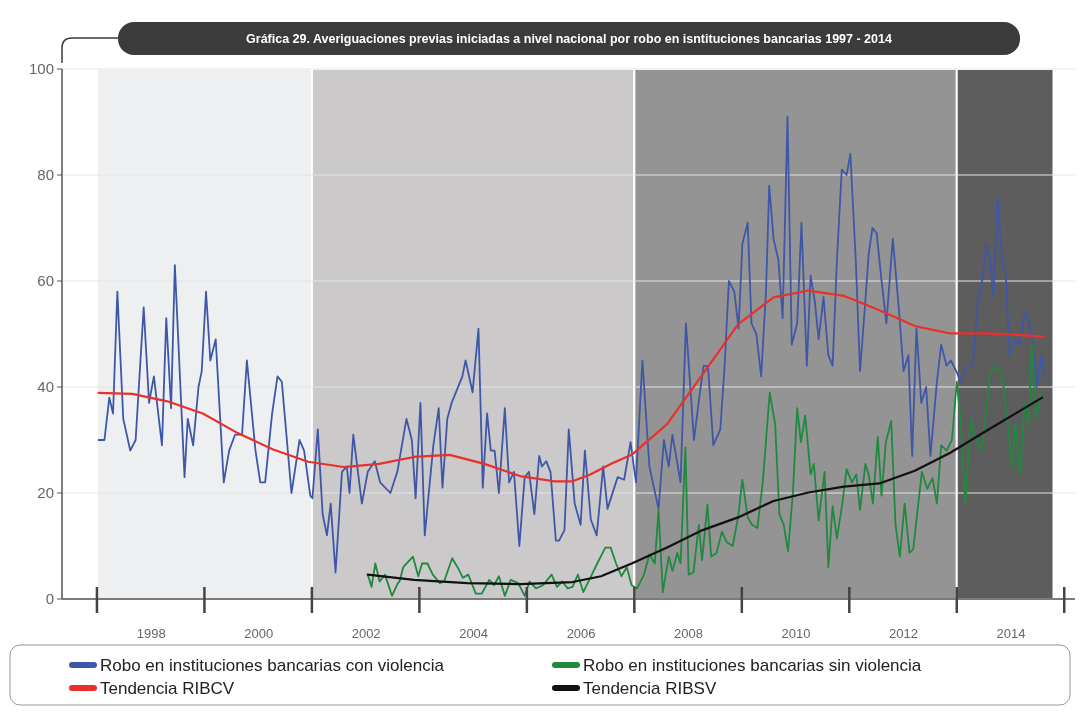  Describe the element at coordinates (474, 634) in the screenshot. I see `x-tick-label: 2004` at that location.